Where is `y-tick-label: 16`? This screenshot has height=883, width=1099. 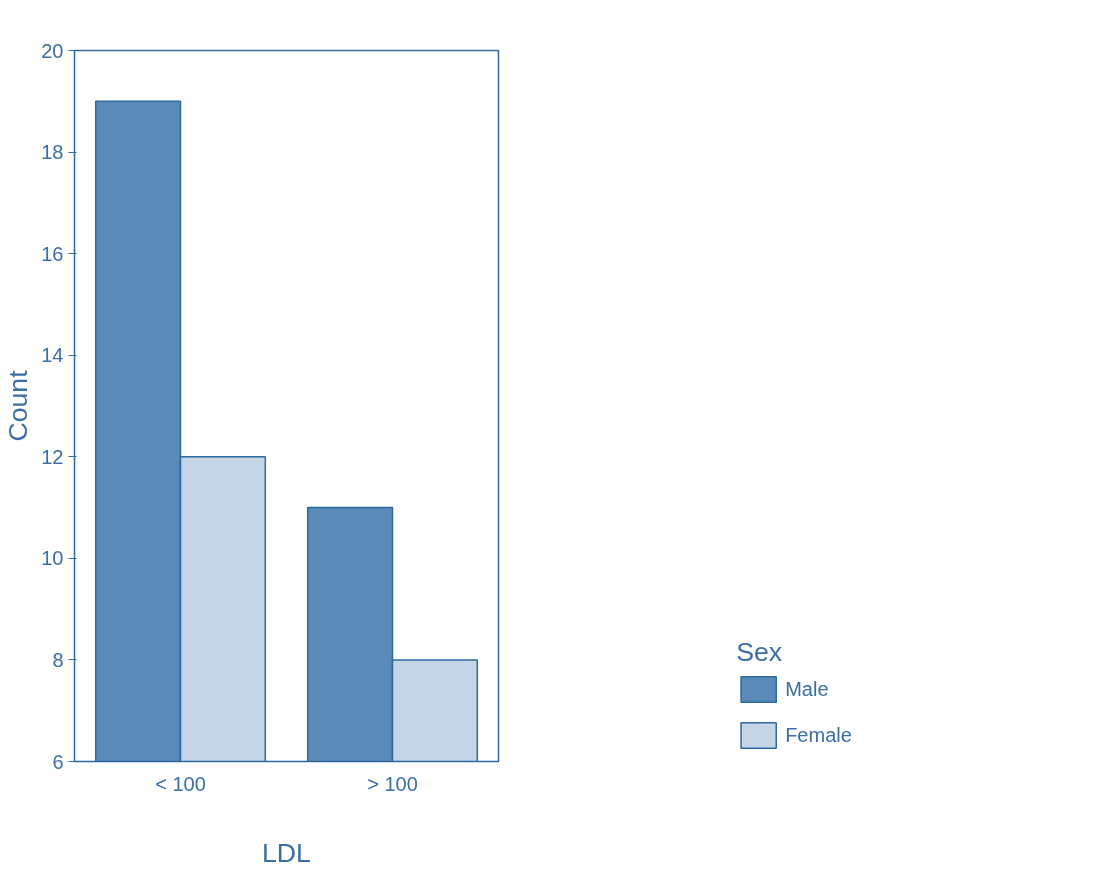 y-tick-label: 16 is located at coordinates (52, 253).